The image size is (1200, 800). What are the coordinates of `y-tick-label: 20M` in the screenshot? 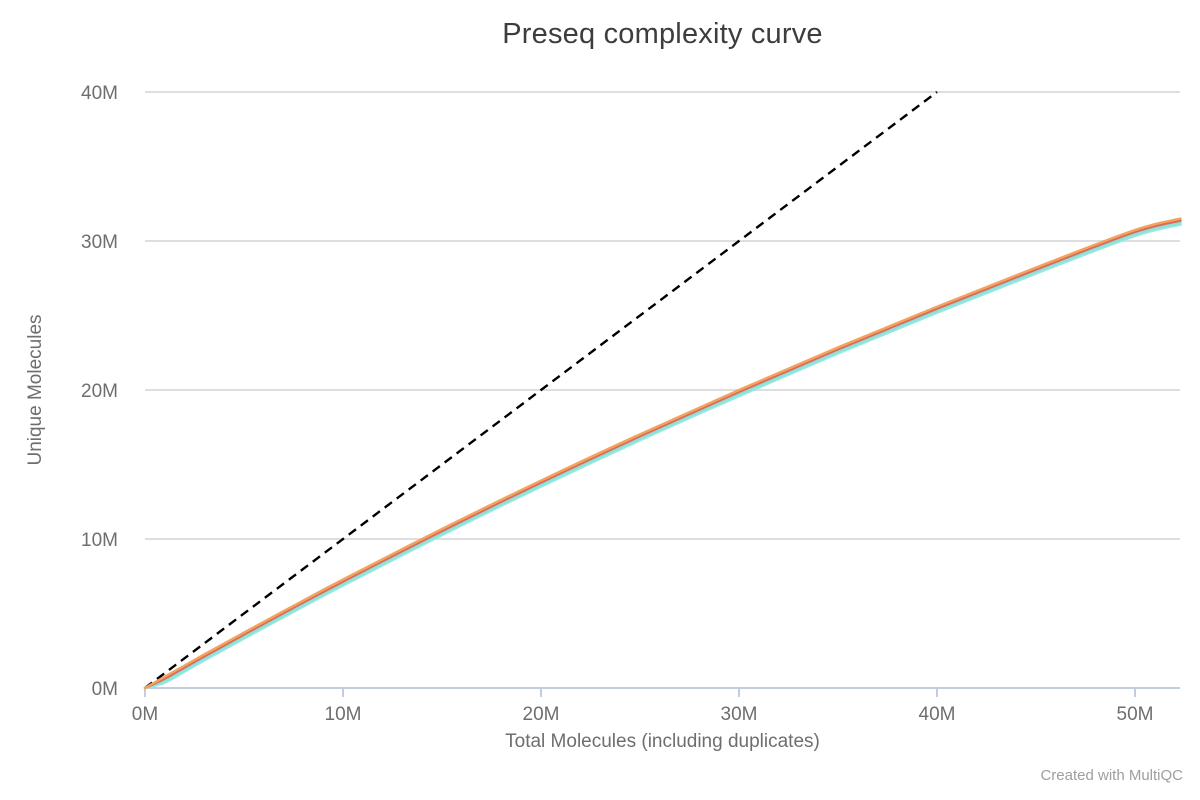 It's located at (99, 391).